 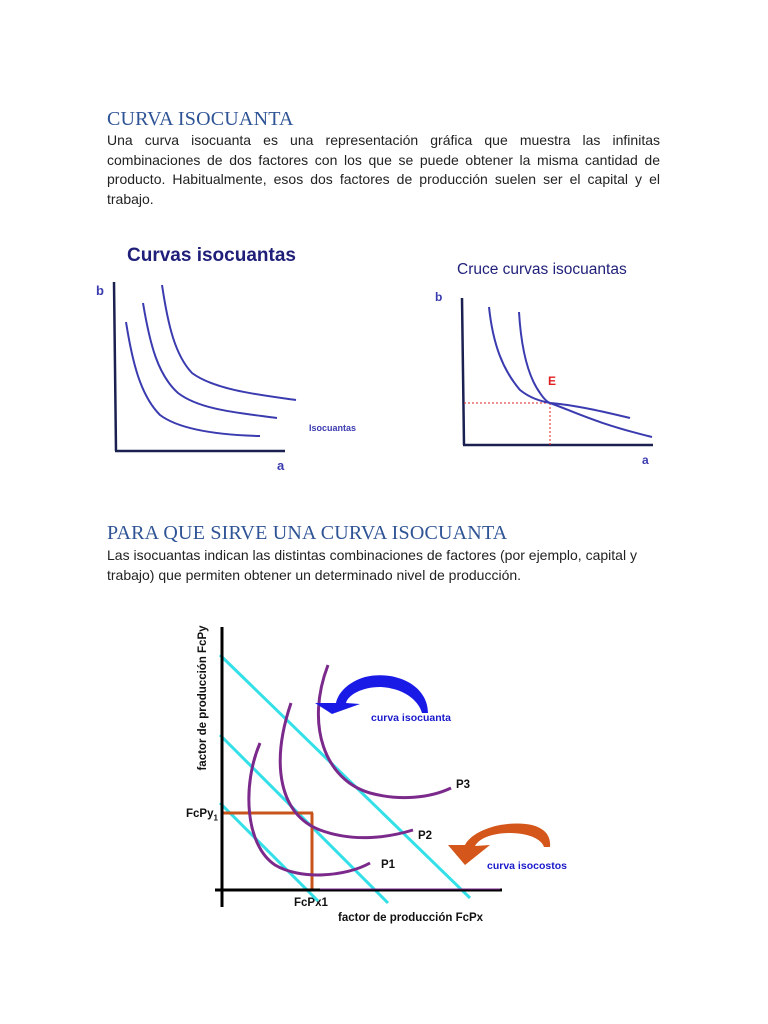 I want to click on figure-title: Cruce curvas isocuantas, so click(x=542, y=269).